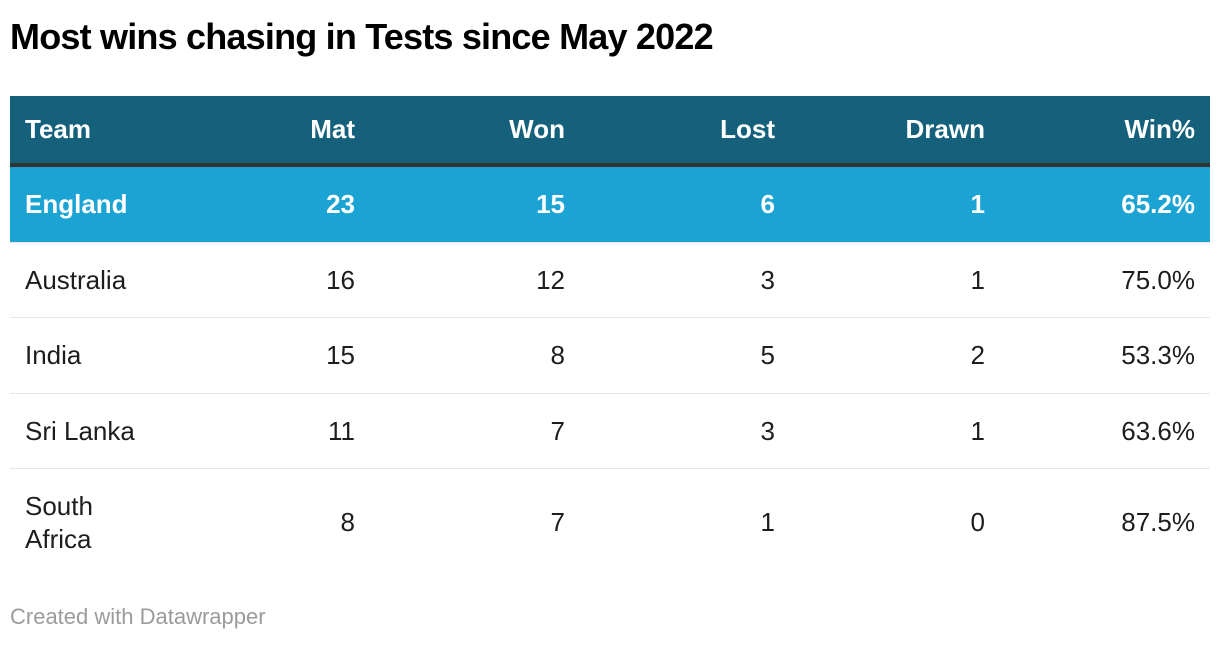 Image resolution: width=1220 pixels, height=648 pixels. Describe the element at coordinates (895, 355) in the screenshot. I see `cell-drawn: 2` at that location.